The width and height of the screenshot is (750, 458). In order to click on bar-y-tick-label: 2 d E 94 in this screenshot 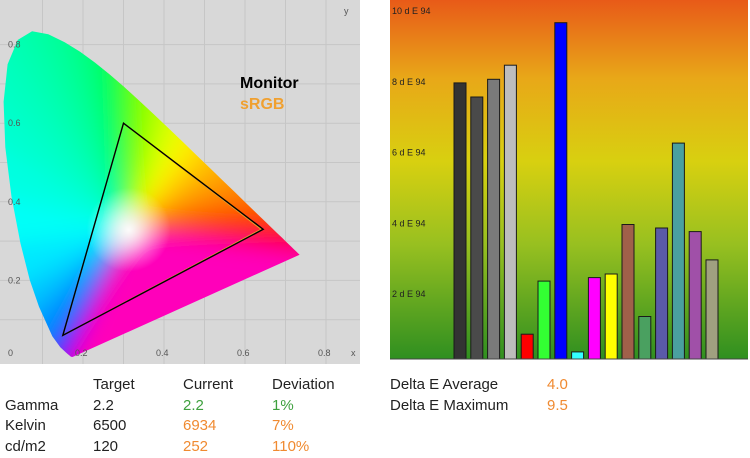, I will do `click(409, 294)`.